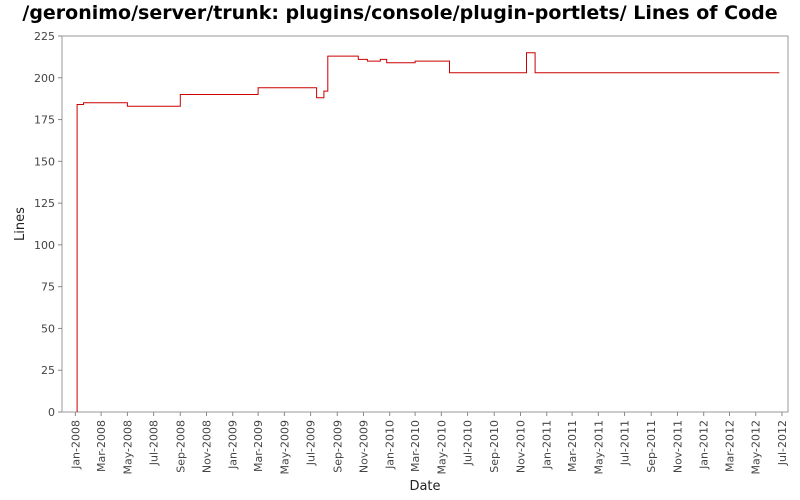  I want to click on y-tick-label: 225, so click(44, 36).